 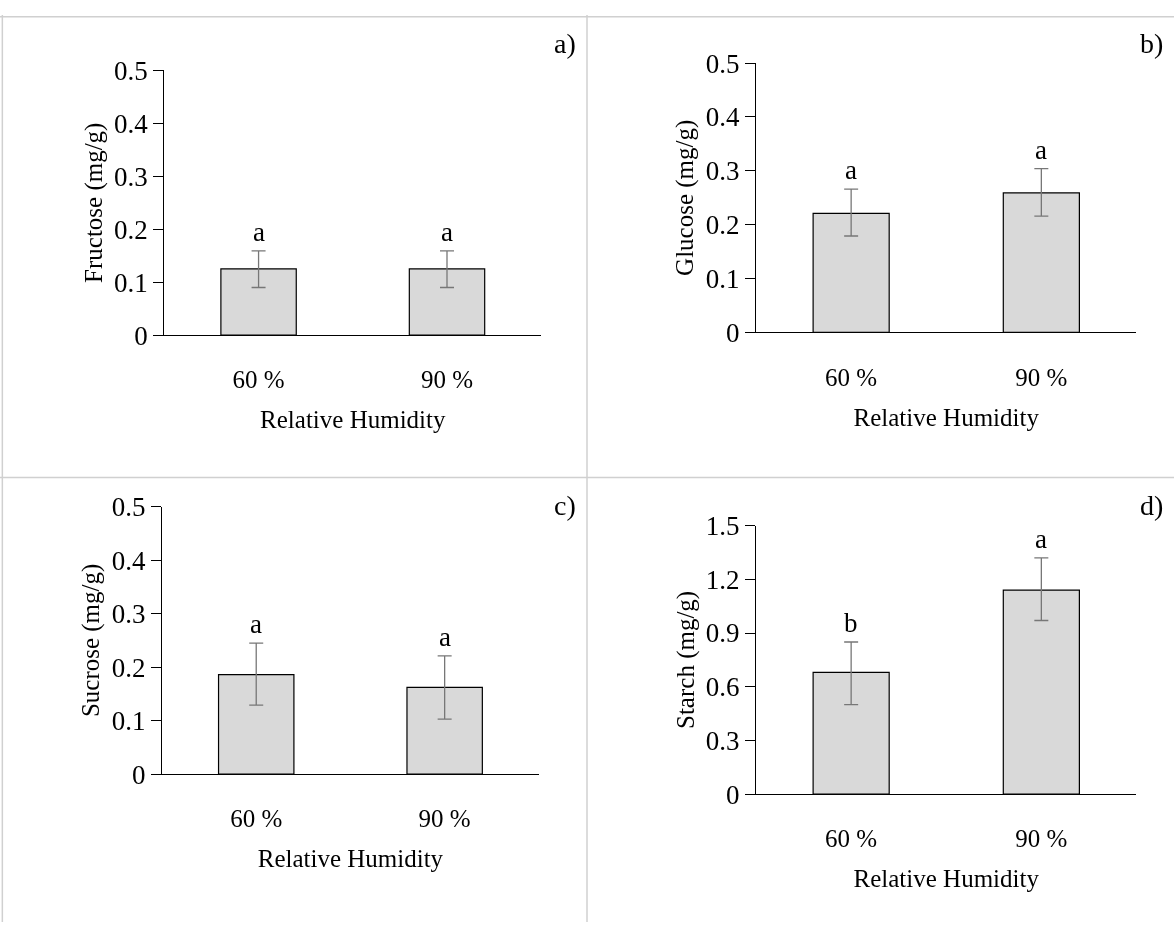 What do you see at coordinates (565, 43) in the screenshot?
I see `text: a)` at bounding box center [565, 43].